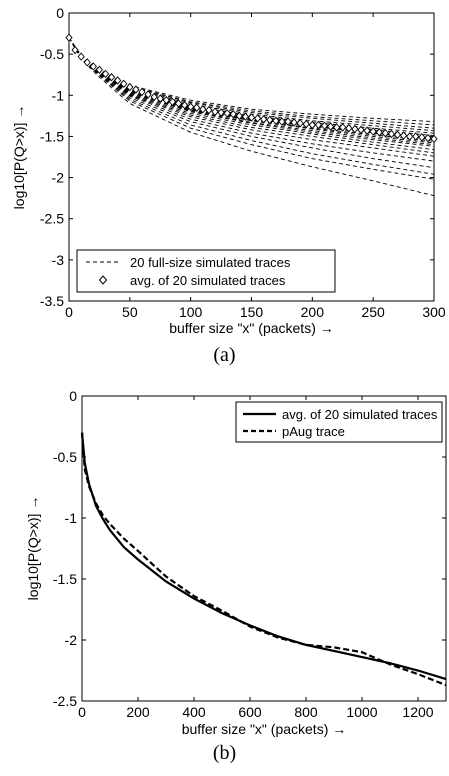 The image size is (449, 776). I want to click on chart-a-xtick-label-0: 0, so click(69, 312).